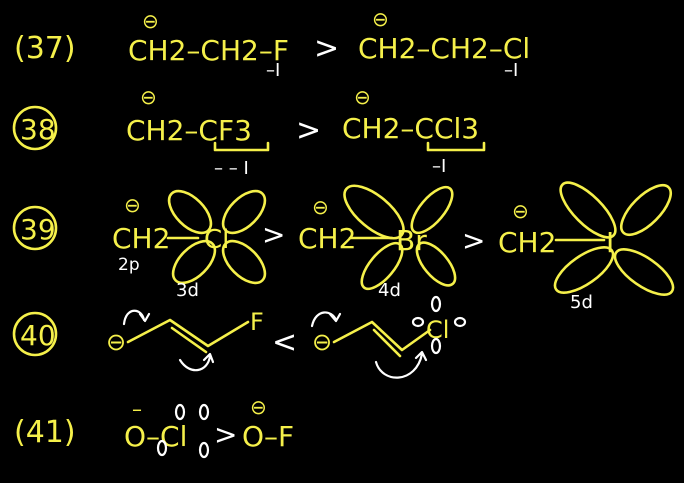  I want to click on formula-right: CH2–CH2–Cl, so click(444, 48).